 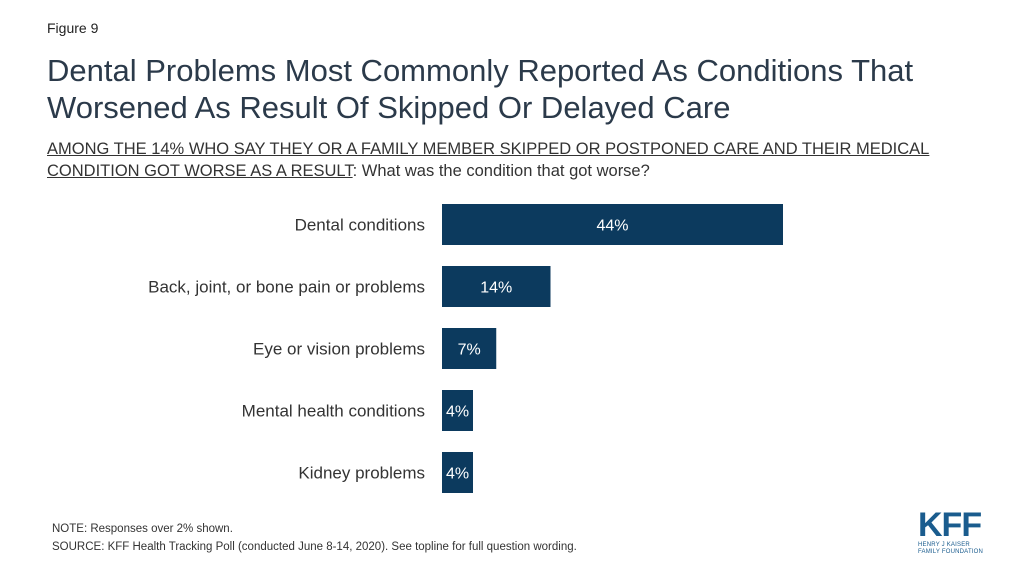 I want to click on category-label-3: Mental health conditions, so click(x=333, y=411).